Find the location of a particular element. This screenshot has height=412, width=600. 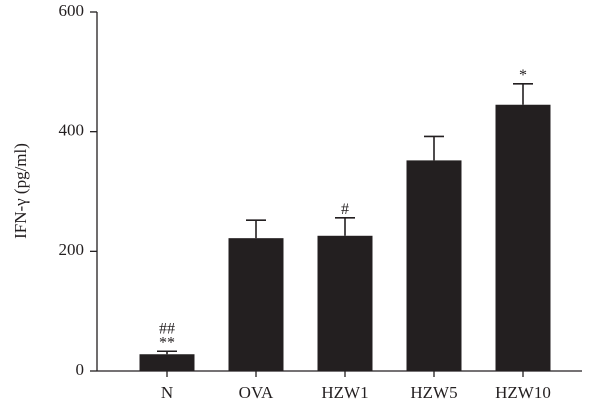

significance-label: ## is located at coordinates (167, 328).